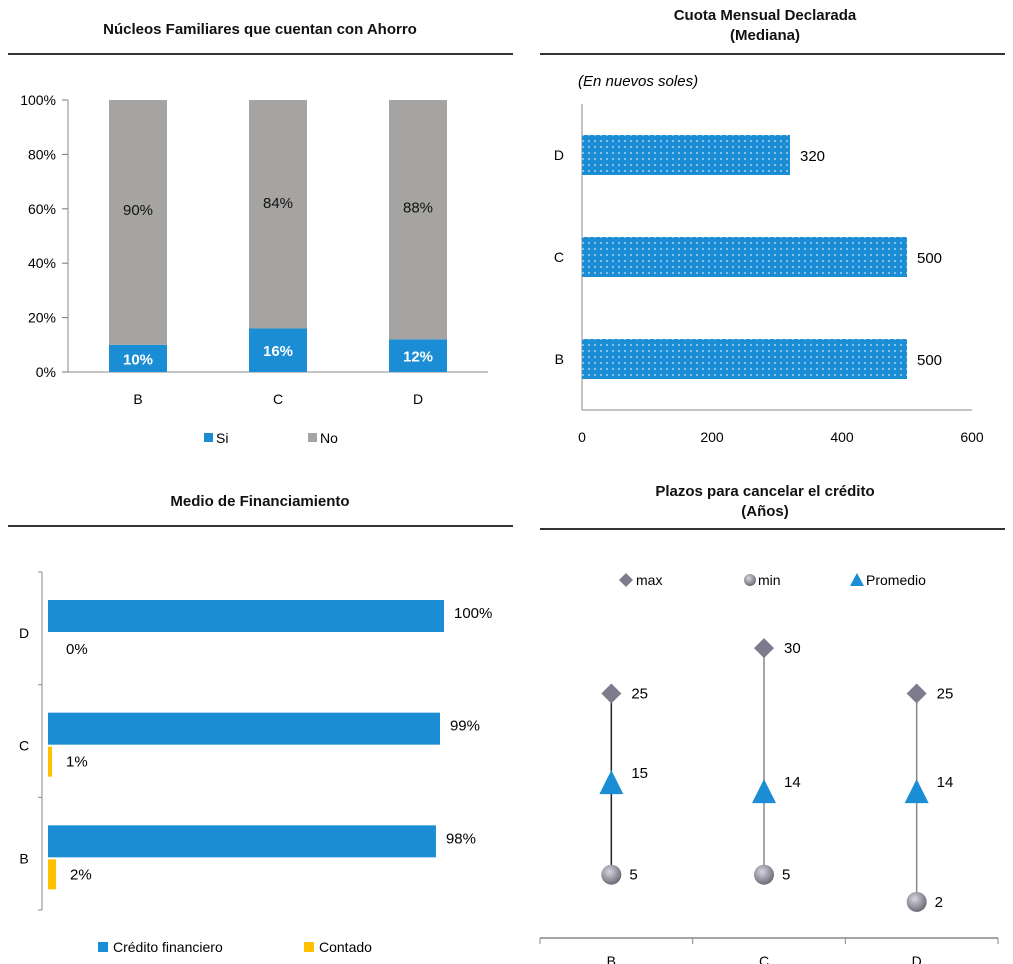 The height and width of the screenshot is (964, 1013). Describe the element at coordinates (712, 437) in the screenshot. I see `x-tick-label: 200` at that location.